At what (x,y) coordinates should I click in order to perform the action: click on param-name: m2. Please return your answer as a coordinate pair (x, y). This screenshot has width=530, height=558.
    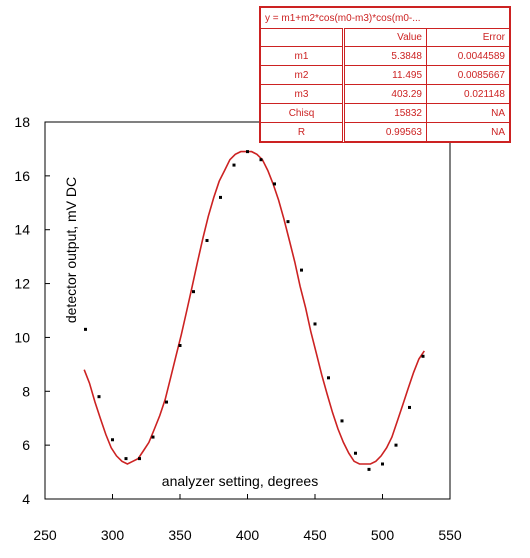
    Looking at the image, I should click on (302, 75).